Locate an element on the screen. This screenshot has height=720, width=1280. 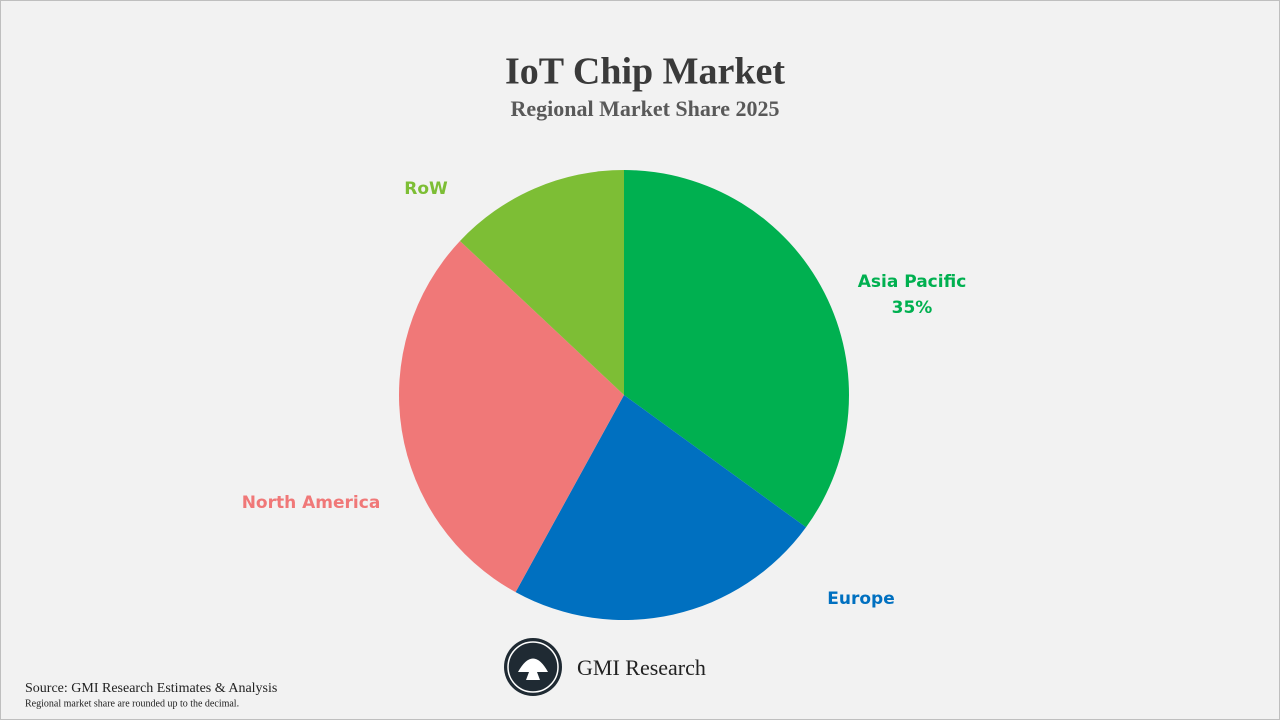
chart-title: IoT Chip Market is located at coordinates (645, 72).